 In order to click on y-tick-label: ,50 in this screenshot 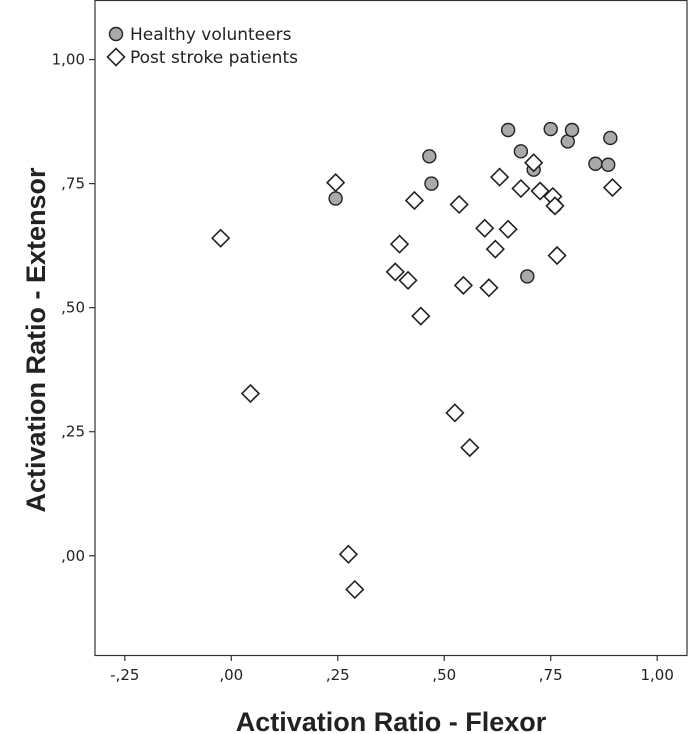, I will do `click(73, 308)`.